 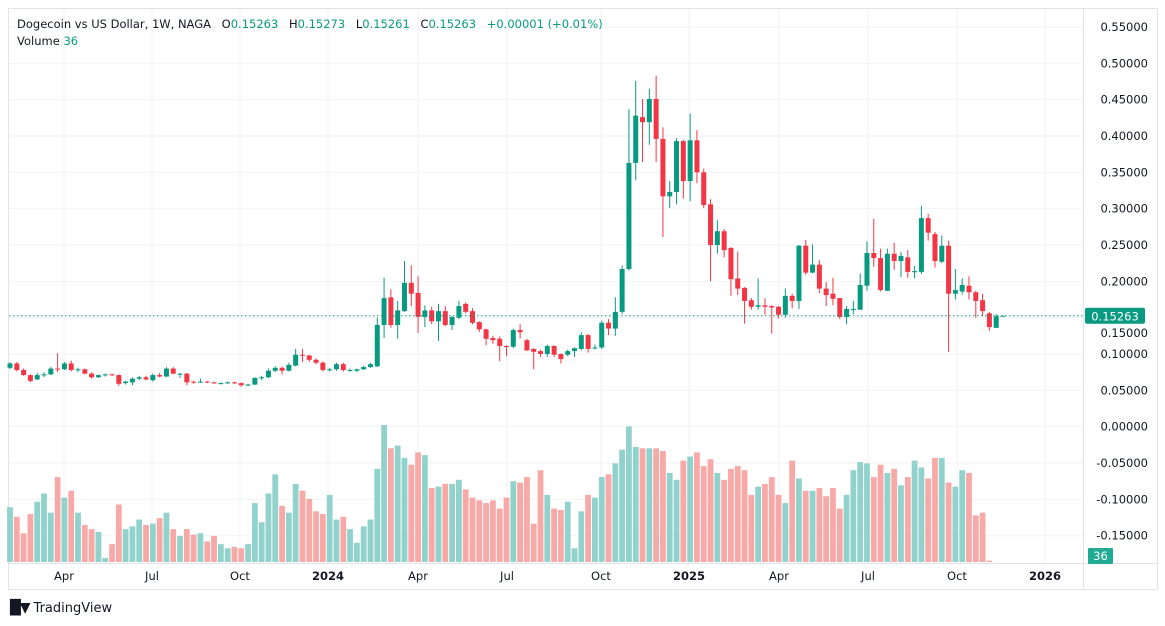 I want to click on symbol-title: Dogecoin vs US Dollar, 1W, NAGA, so click(x=114, y=24).